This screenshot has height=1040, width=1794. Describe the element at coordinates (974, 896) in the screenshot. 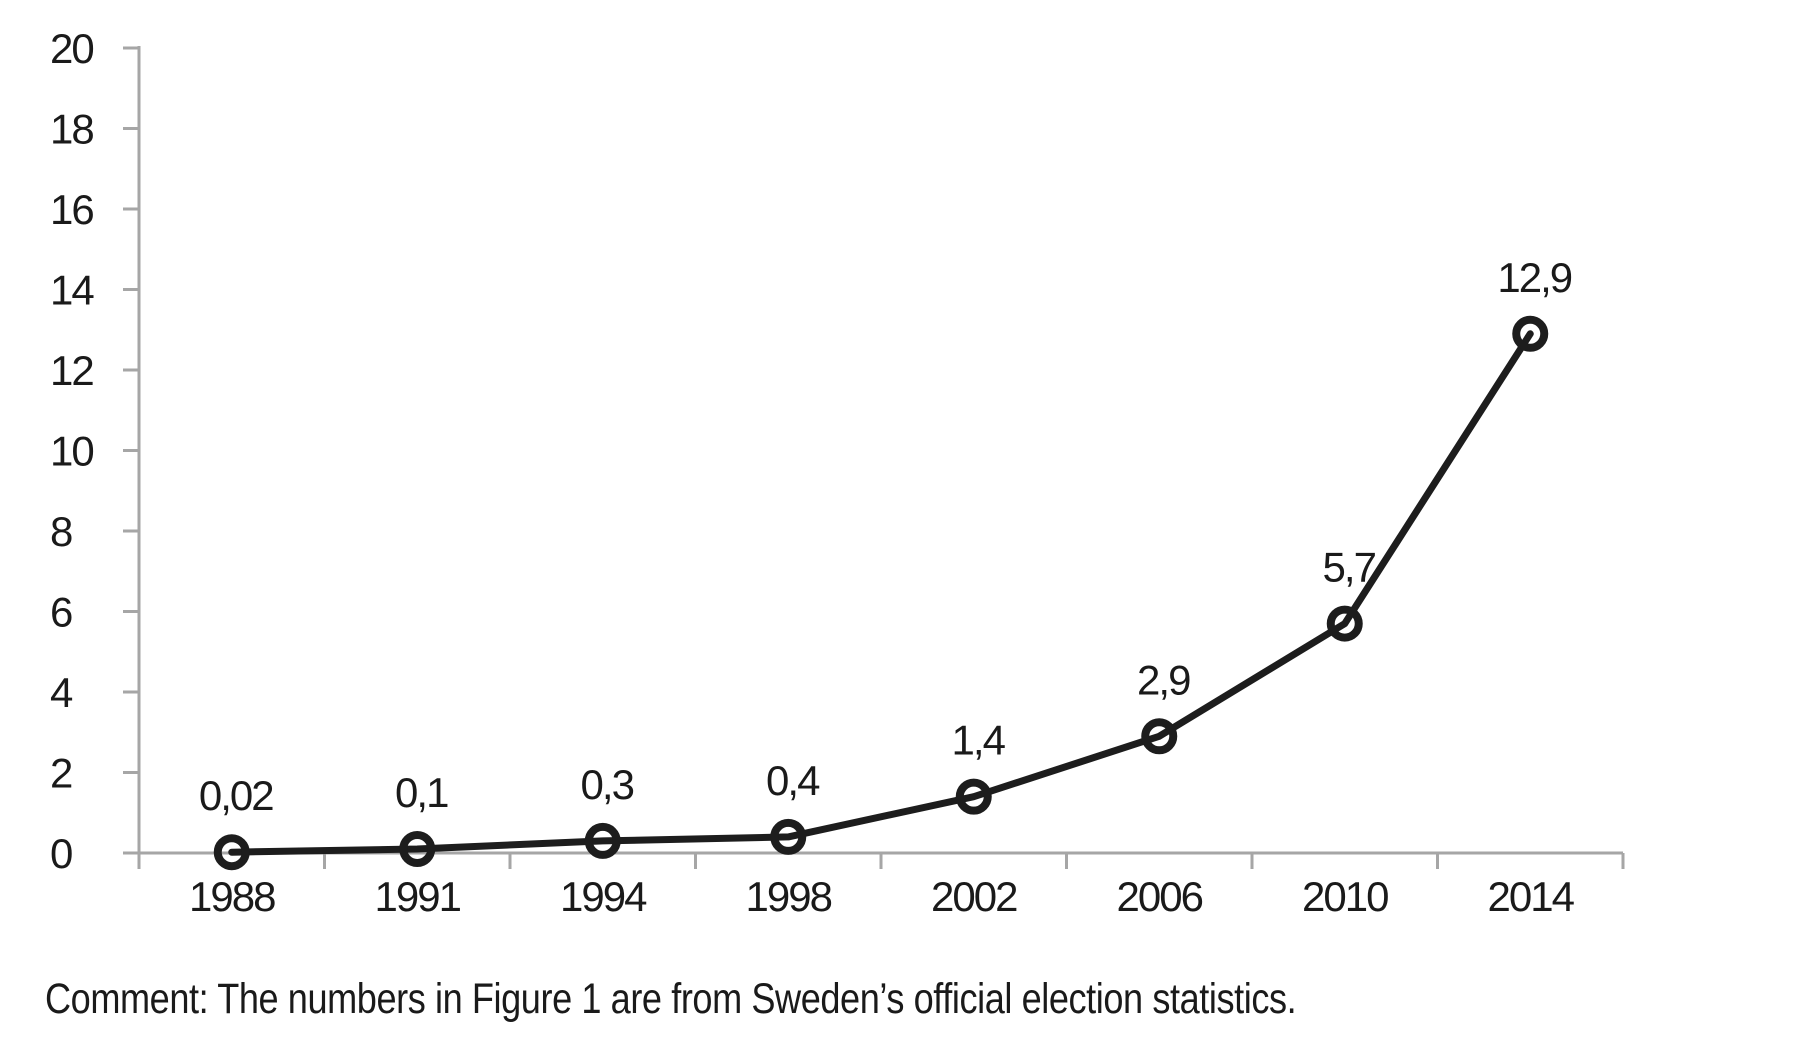

I see `x-tick-label: 2002` at that location.